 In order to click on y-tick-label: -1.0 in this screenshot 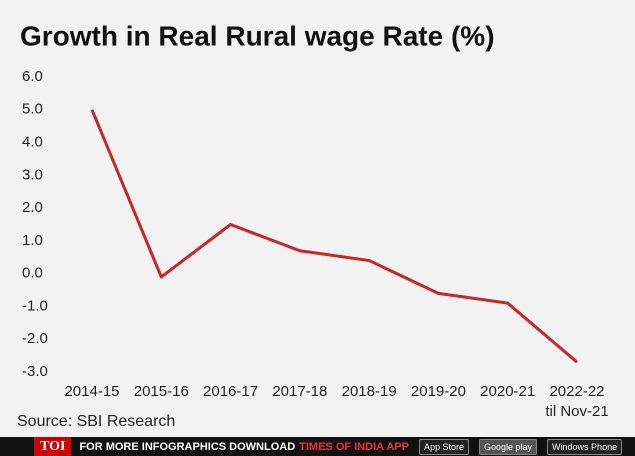, I will do `click(35, 305)`.